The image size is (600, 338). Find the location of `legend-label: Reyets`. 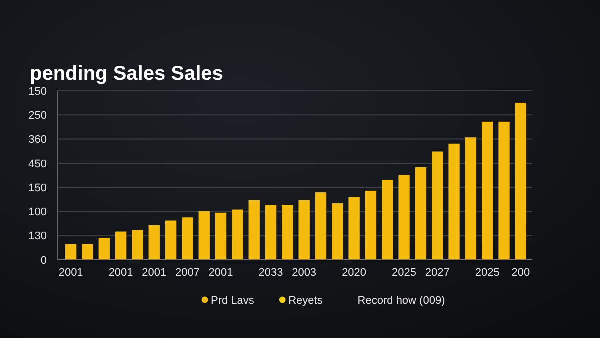

legend-label: Reyets is located at coordinates (306, 301).